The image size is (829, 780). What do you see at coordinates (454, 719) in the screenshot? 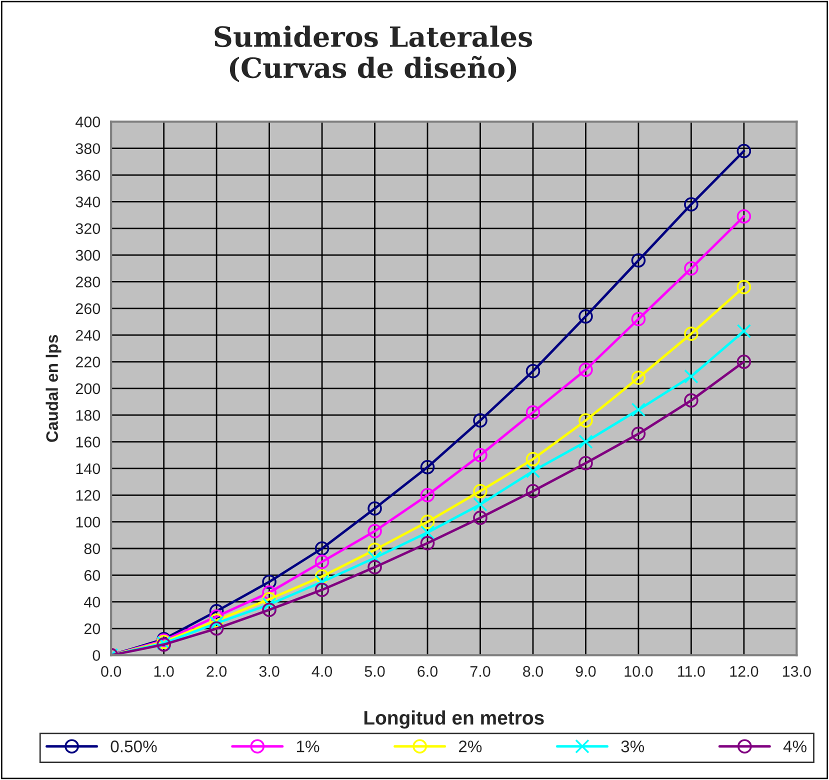
I see `x-axis-title: Longitud en metros` at bounding box center [454, 719].